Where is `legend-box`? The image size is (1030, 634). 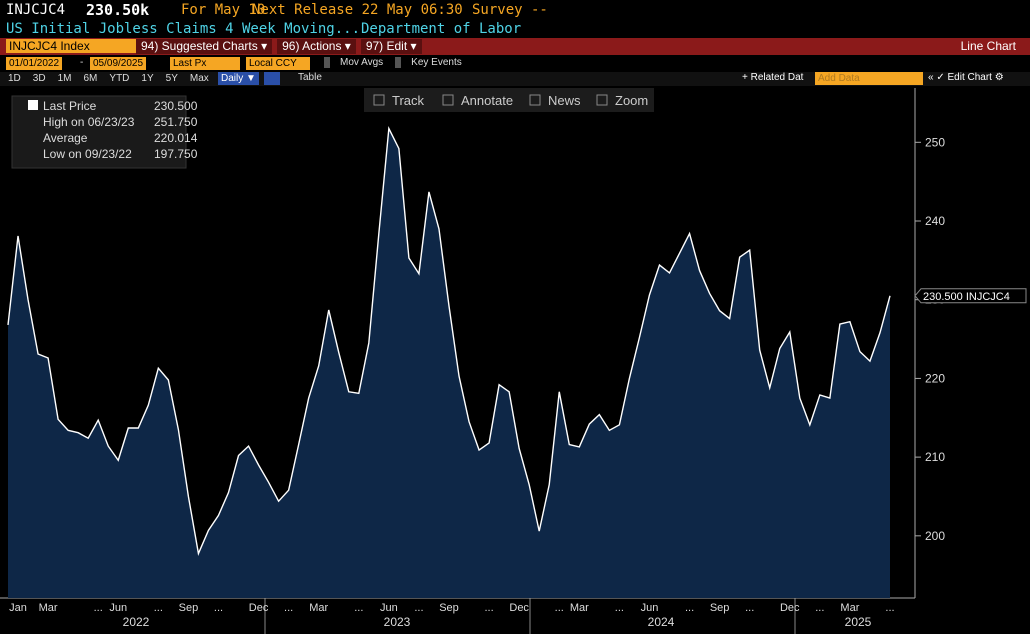 legend-box is located at coordinates (99, 132).